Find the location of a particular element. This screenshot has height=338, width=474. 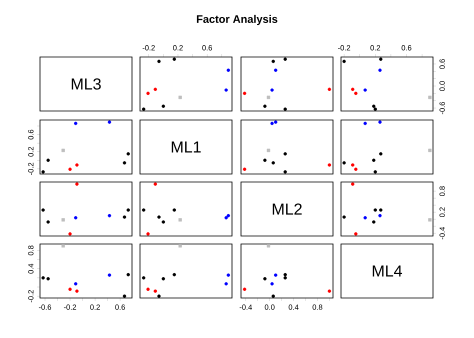

text: ML4 is located at coordinates (387, 271).